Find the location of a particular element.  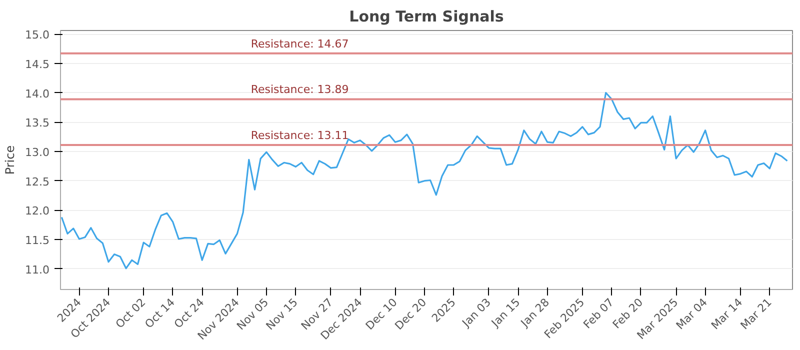

y-tick-label: 11.0 is located at coordinates (37, 269).